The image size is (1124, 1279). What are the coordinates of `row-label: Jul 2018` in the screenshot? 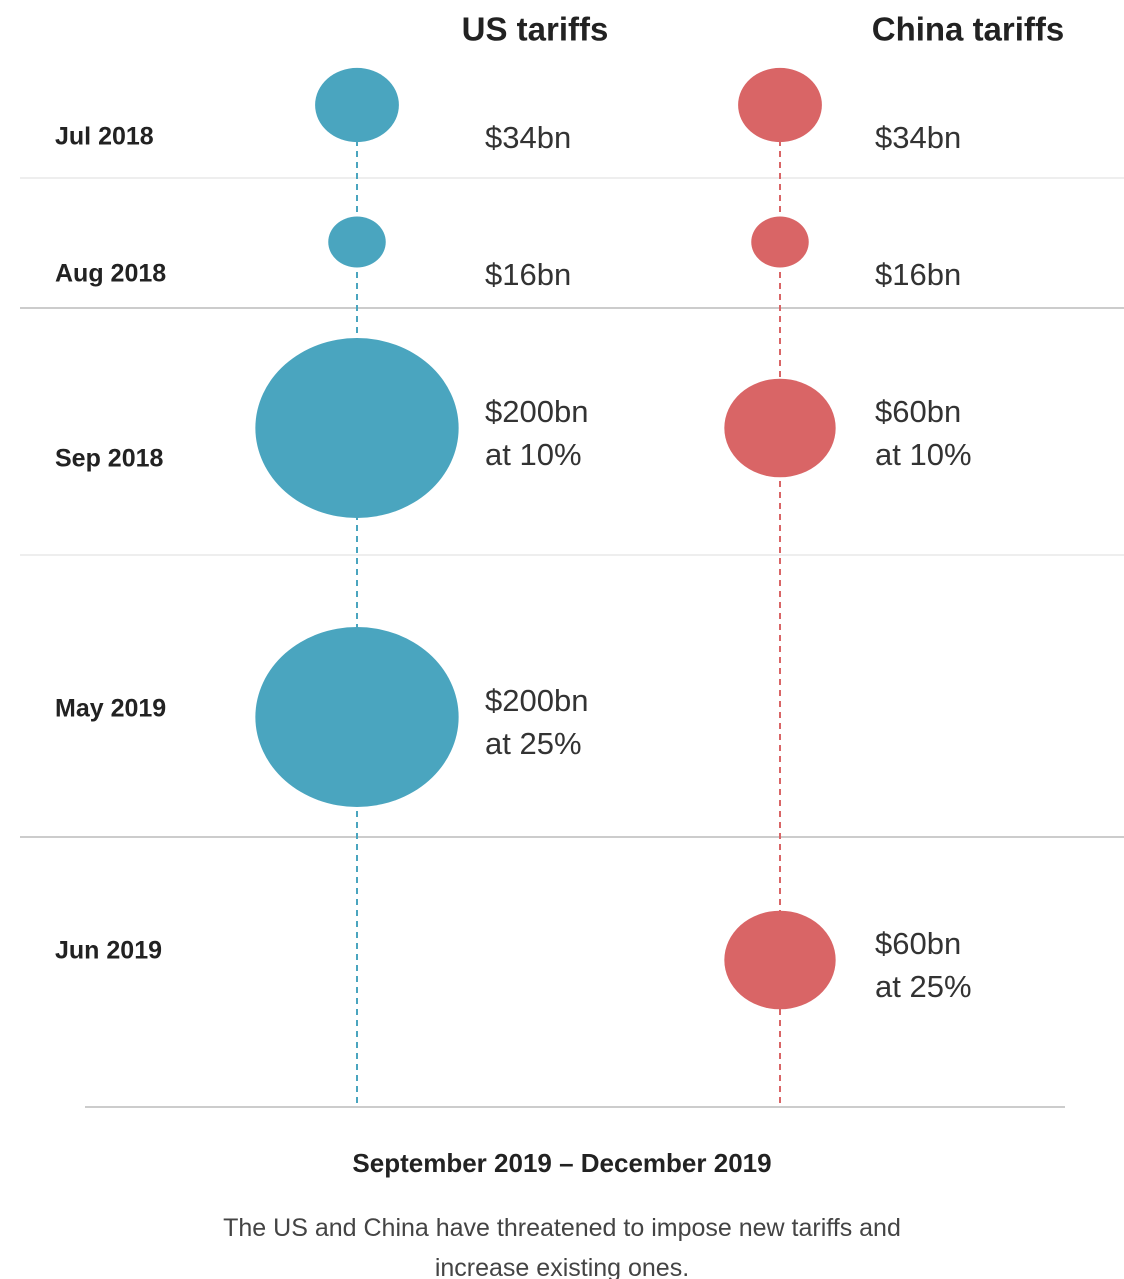 It's located at (104, 137).